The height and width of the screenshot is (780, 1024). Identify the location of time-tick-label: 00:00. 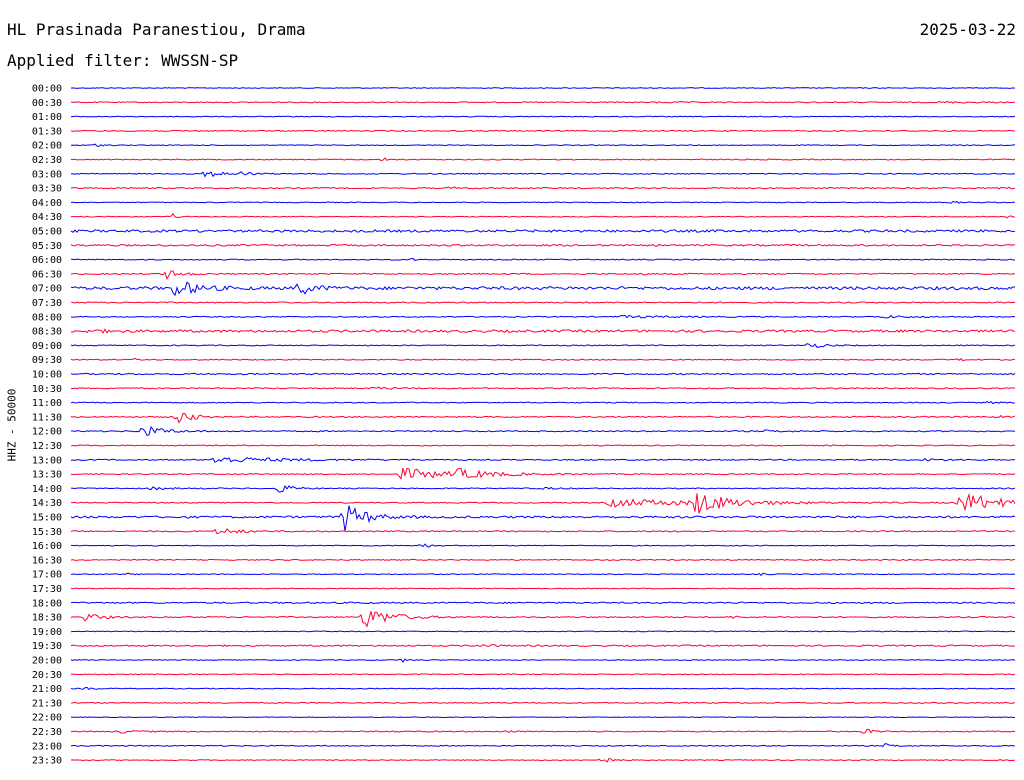
(47, 89).